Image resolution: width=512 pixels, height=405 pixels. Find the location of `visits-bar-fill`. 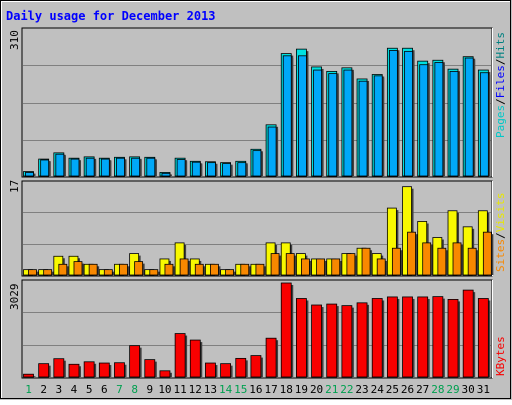

visits-bar-fill is located at coordinates (407, 231).